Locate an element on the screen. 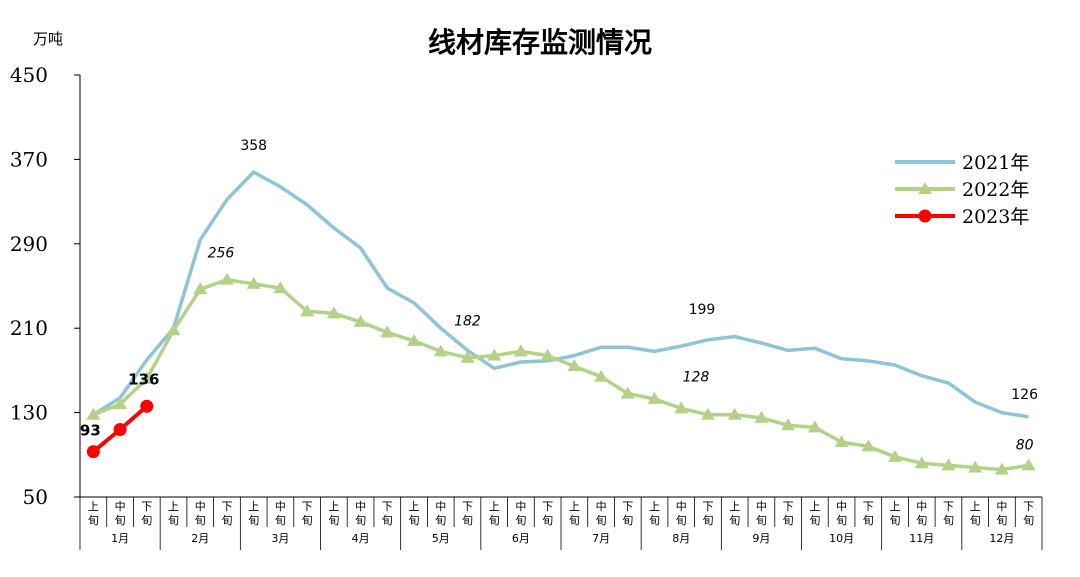 Image resolution: width=1080 pixels, height=577 pixels. y-tick-label: 50 is located at coordinates (35, 497).